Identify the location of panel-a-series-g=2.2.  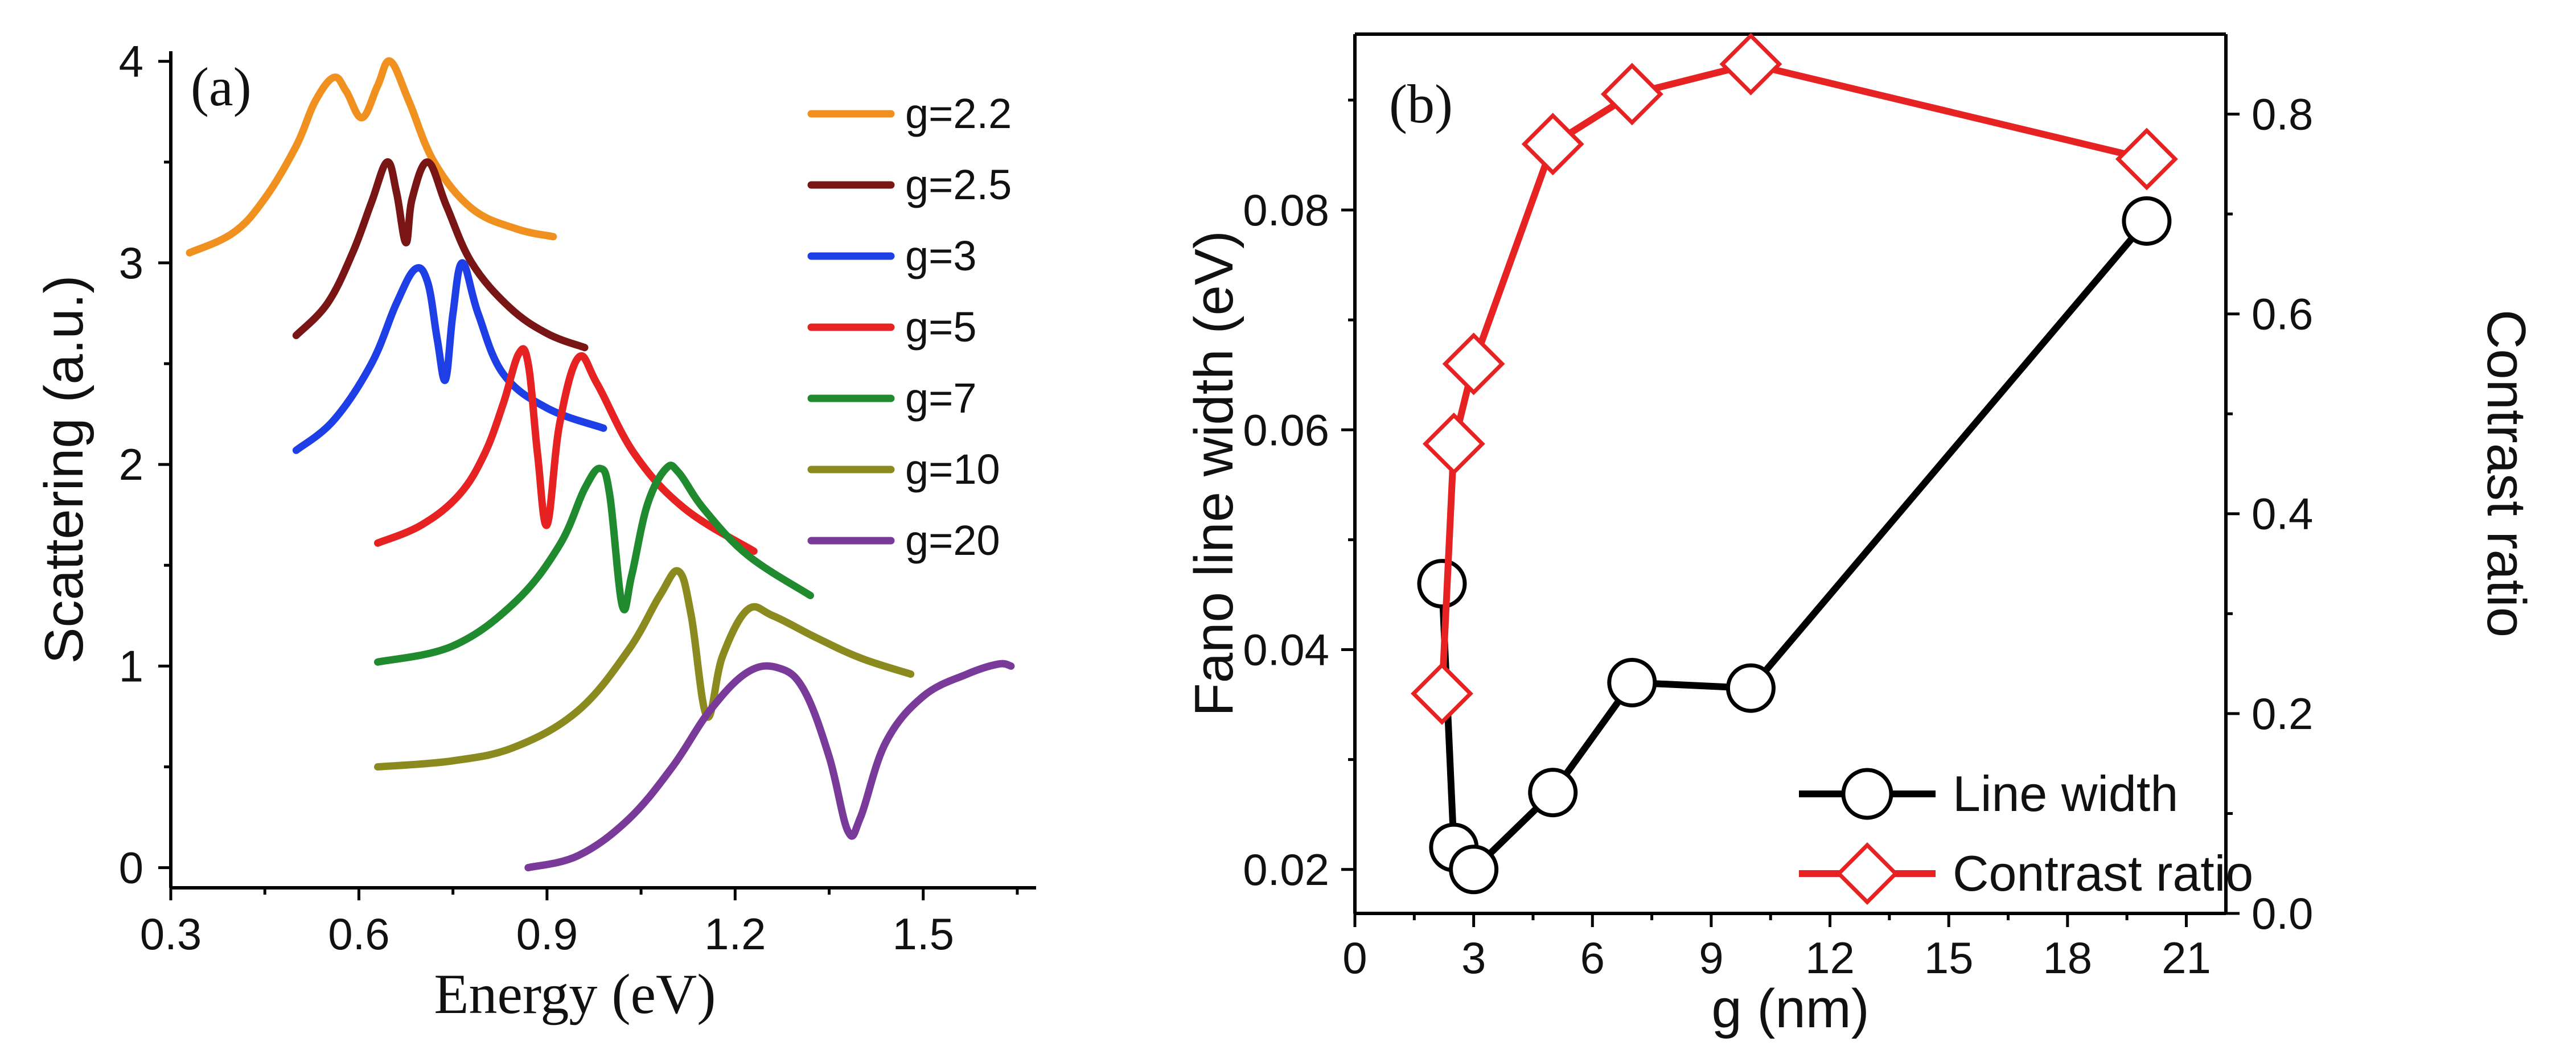
(371, 157).